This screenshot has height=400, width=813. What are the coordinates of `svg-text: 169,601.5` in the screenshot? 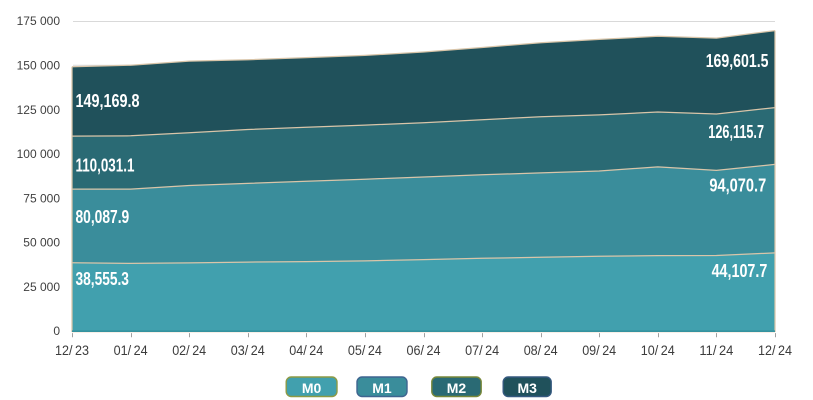 It's located at (737, 61).